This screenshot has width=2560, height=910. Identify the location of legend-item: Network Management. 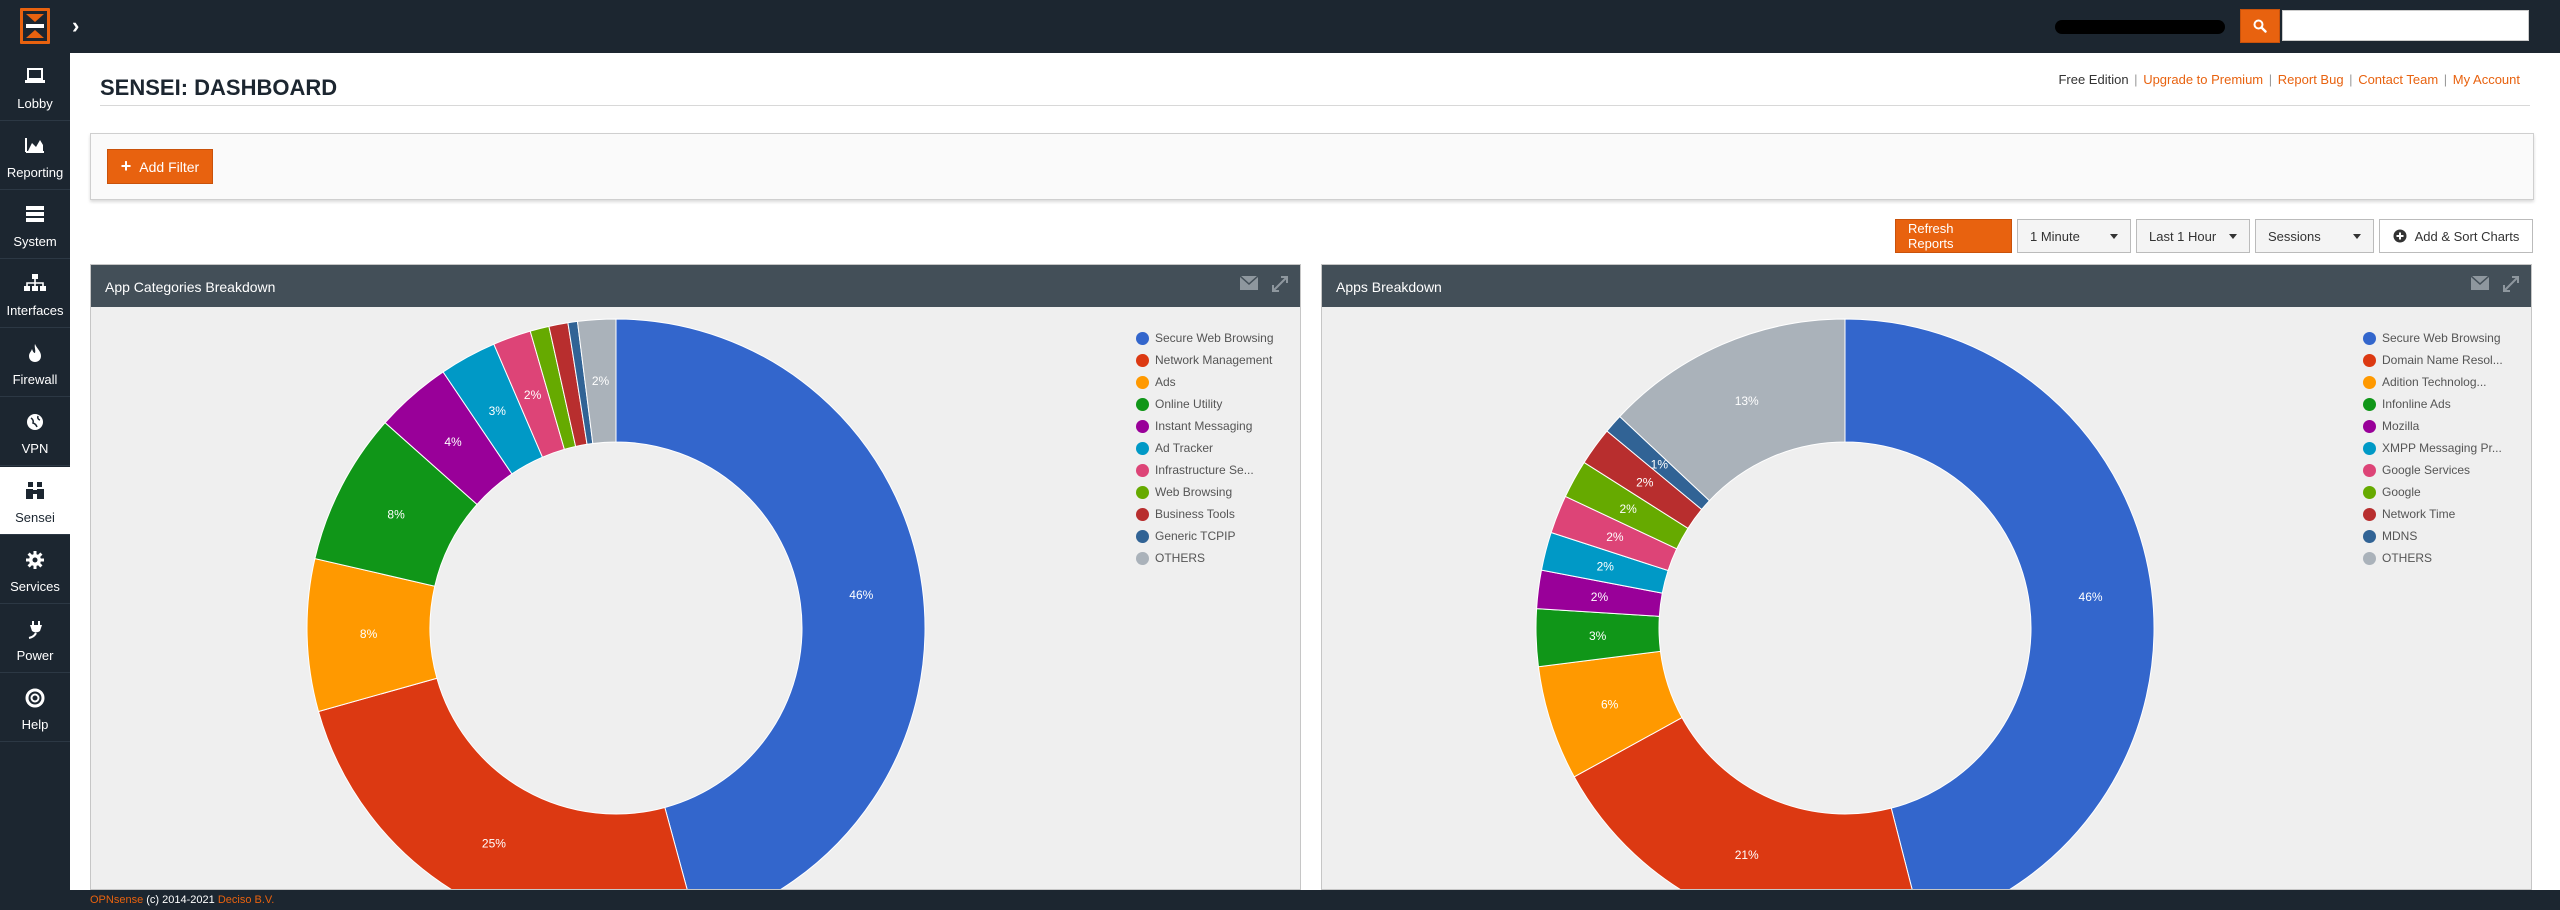
(1205, 360).